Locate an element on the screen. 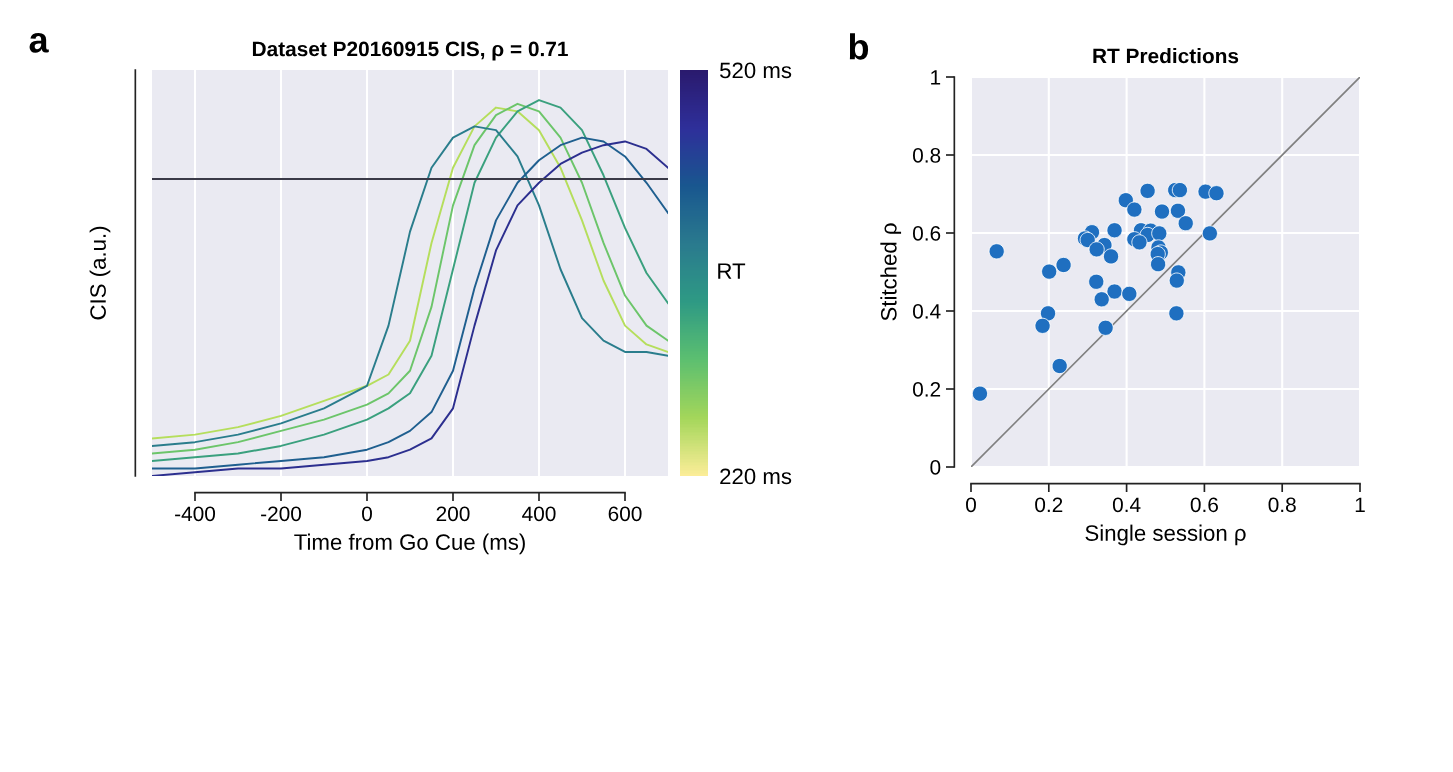 The height and width of the screenshot is (772, 1453). x-tick-label: 0.6 is located at coordinates (1204, 505).